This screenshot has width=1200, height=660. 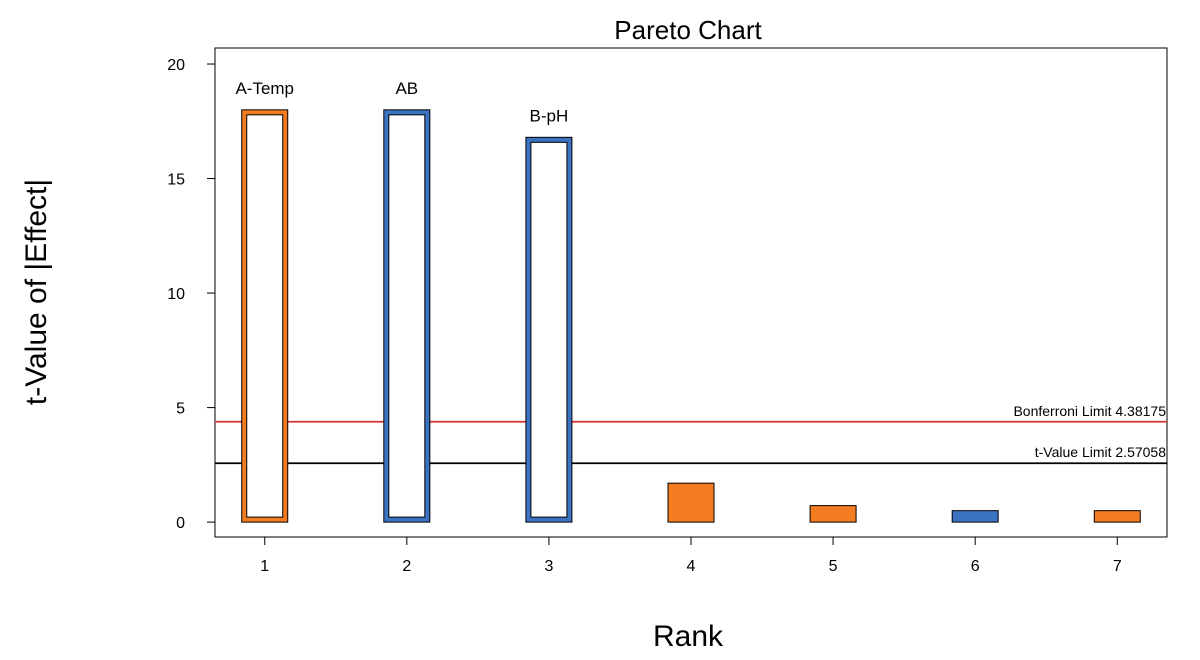 I want to click on chart-title: Pareto Chart, so click(x=688, y=30).